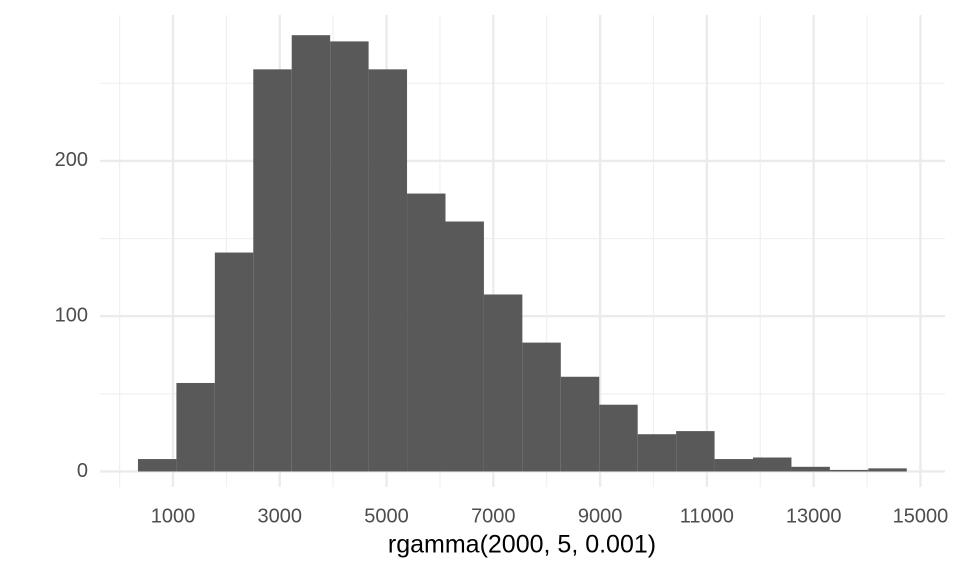  What do you see at coordinates (600, 516) in the screenshot?
I see `x-tick-label: 9000` at bounding box center [600, 516].